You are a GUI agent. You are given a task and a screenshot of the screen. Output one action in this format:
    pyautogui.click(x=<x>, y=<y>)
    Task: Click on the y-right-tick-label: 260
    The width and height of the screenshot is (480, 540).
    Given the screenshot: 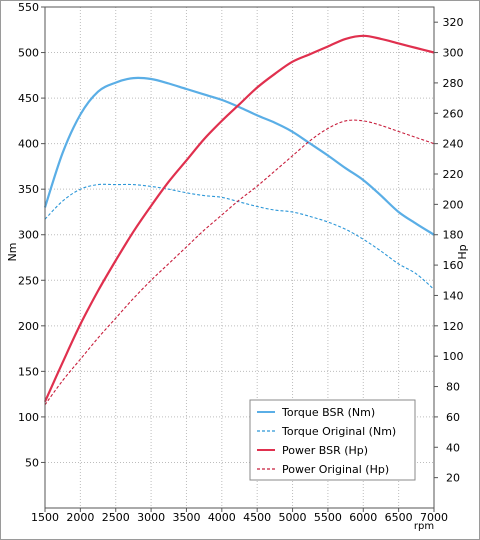 What is the action you would take?
    pyautogui.click(x=453, y=113)
    